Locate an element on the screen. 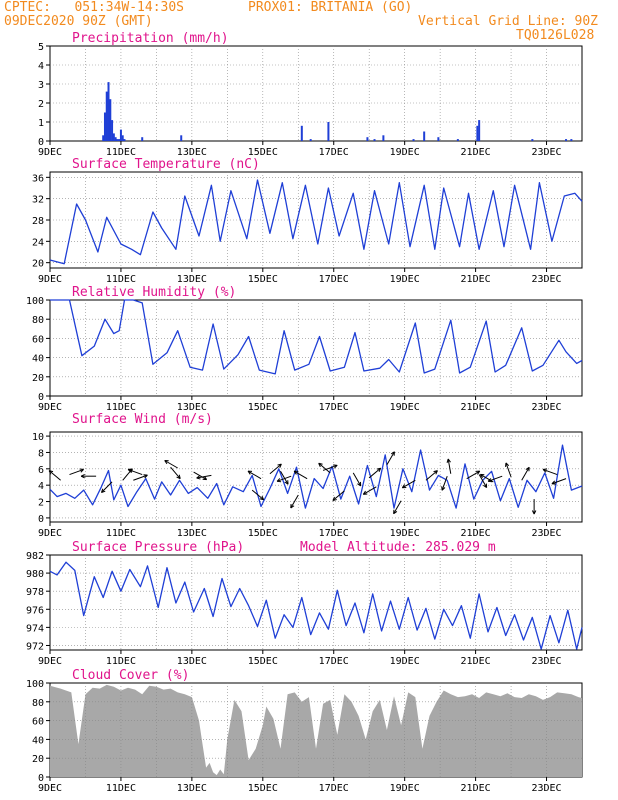 The image size is (618, 800). wind-xtick-label: 21DEC is located at coordinates (476, 533).